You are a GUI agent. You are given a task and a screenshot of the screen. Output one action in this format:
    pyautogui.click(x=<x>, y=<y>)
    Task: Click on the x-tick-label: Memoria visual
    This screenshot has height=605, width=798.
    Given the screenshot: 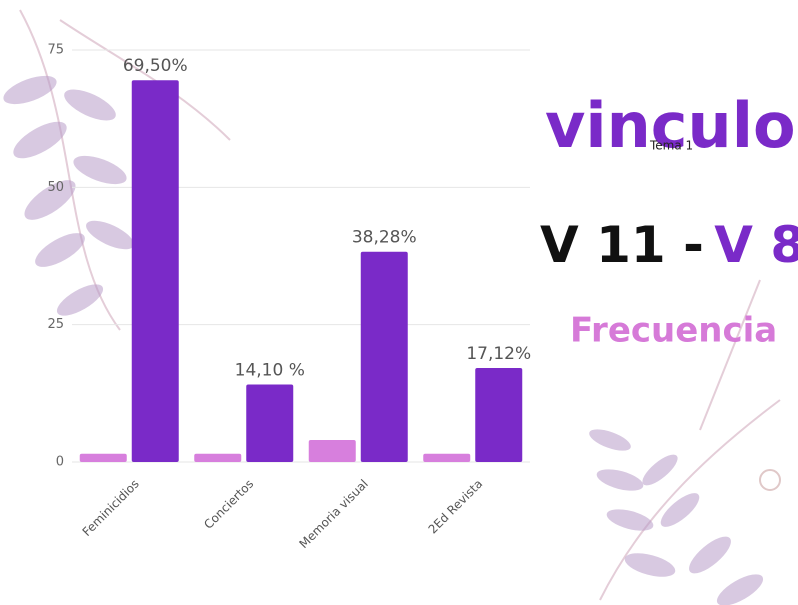 What is the action you would take?
    pyautogui.click(x=333, y=514)
    